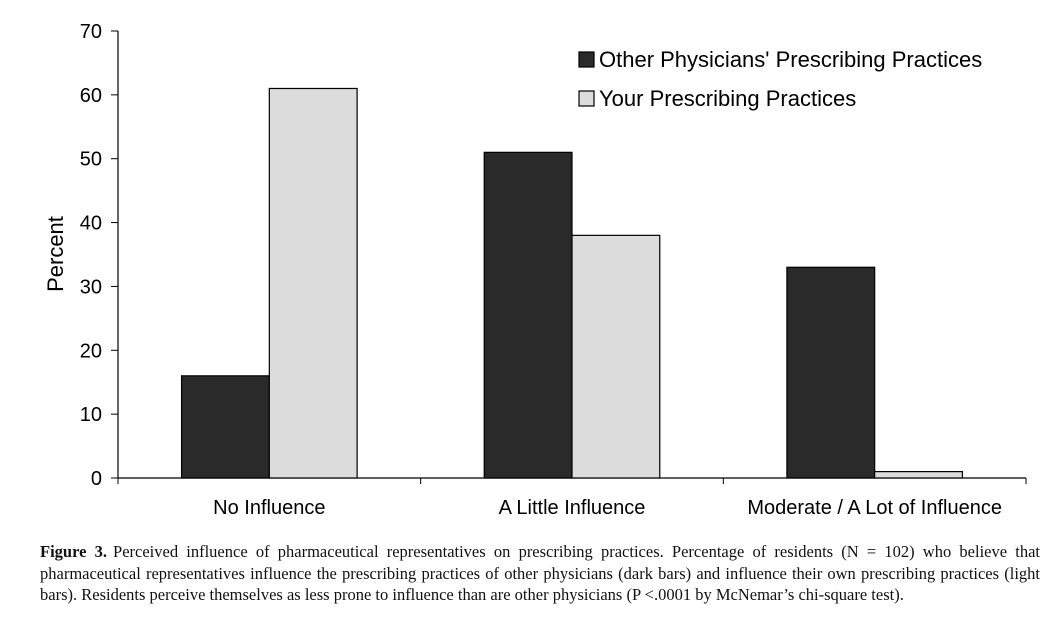  I want to click on legend-entry: Other Physicians' Prescribing Practices, so click(790, 59).